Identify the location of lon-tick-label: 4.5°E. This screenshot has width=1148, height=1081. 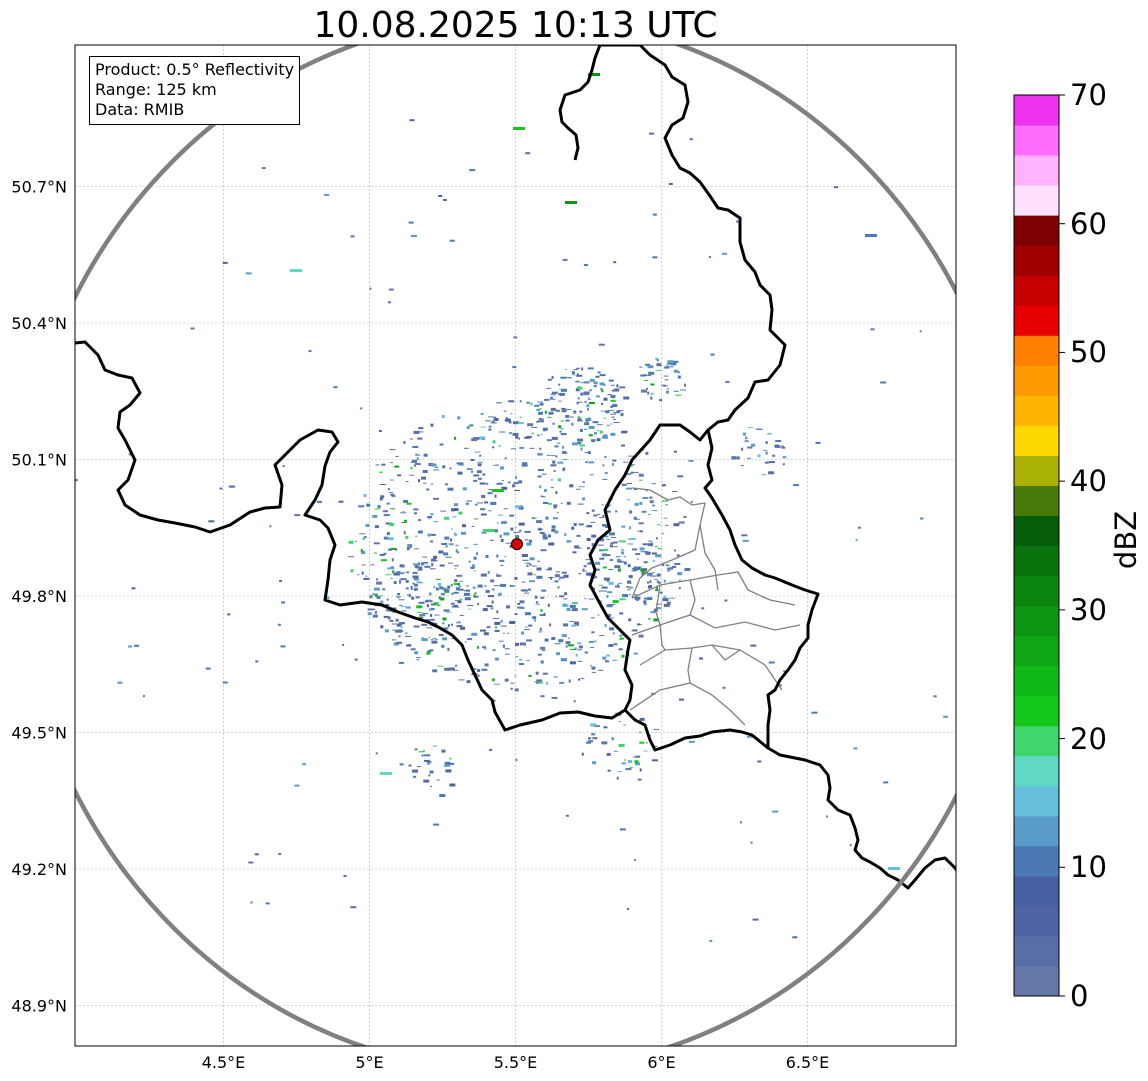
(224, 1062).